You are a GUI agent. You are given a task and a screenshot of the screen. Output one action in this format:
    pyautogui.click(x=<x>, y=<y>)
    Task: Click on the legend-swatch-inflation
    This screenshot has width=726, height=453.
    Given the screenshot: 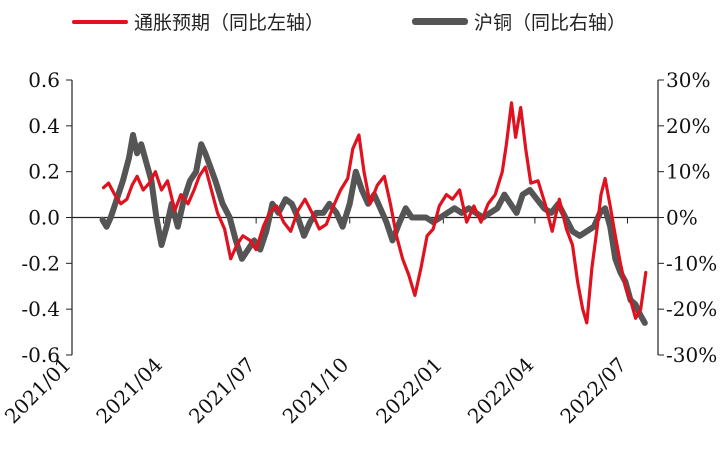 What is the action you would take?
    pyautogui.click(x=100, y=21)
    